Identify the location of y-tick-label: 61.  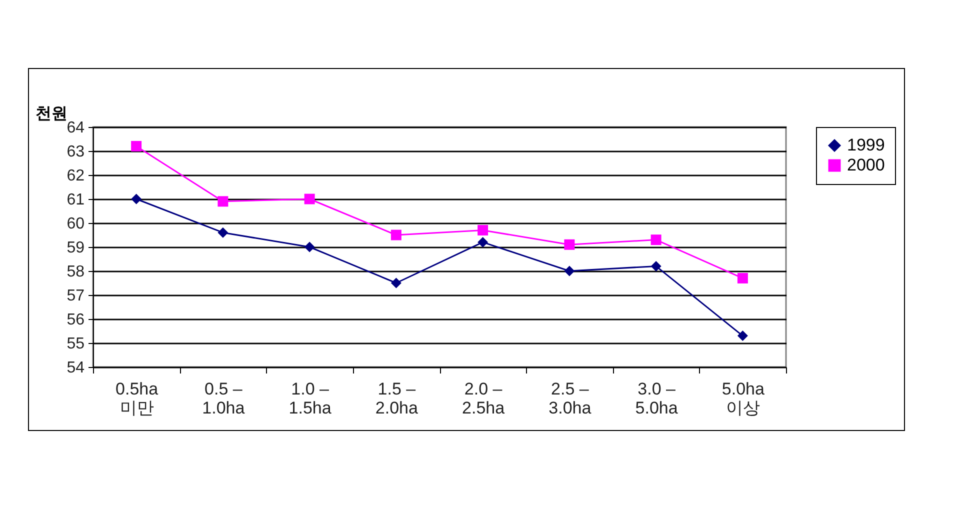
(75, 200).